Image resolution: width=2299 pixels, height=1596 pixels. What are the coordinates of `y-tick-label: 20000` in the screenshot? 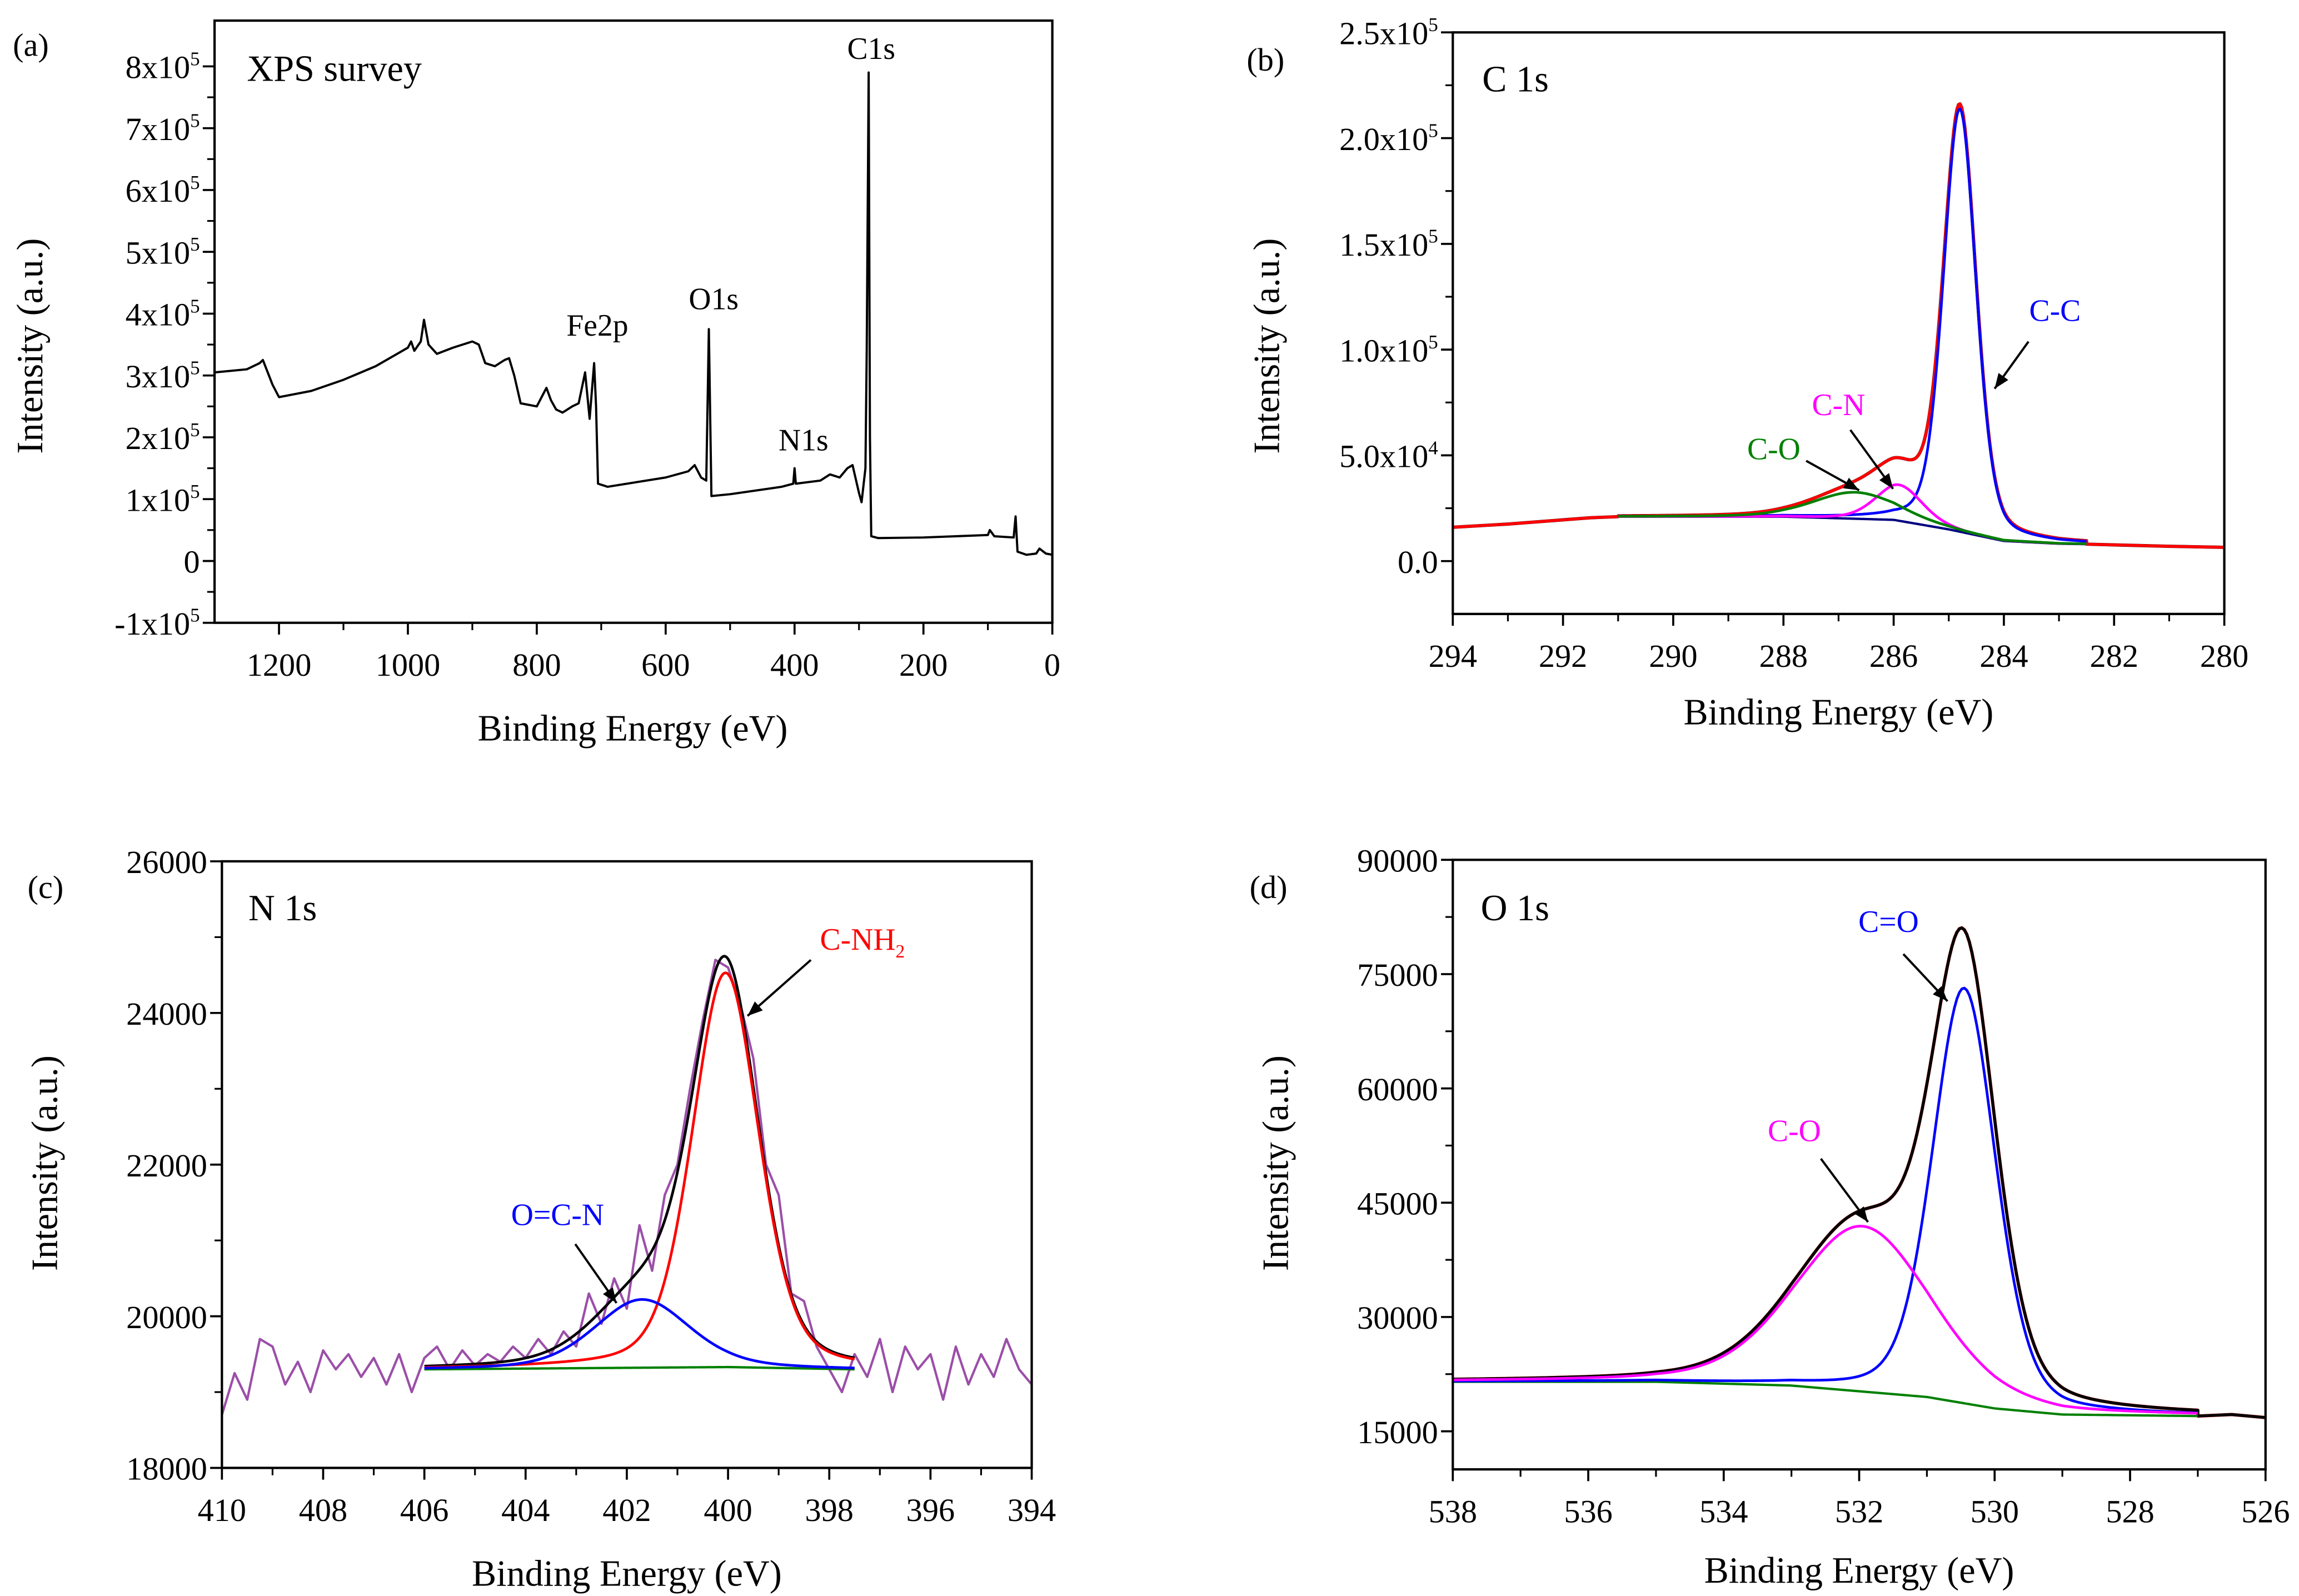 It's located at (167, 1317).